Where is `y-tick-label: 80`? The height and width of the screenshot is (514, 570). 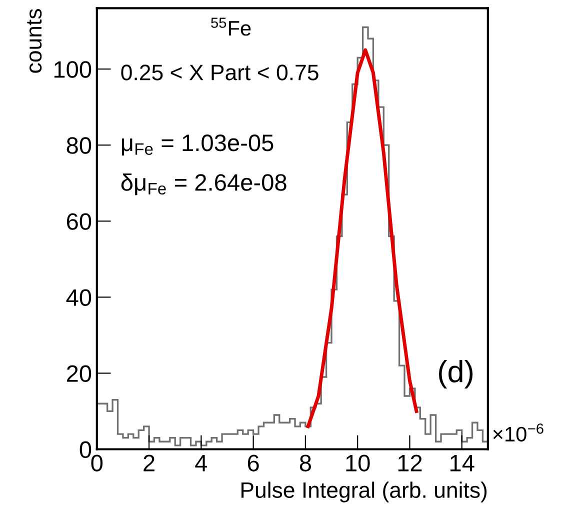
y-tick-label: 80 is located at coordinates (79, 145).